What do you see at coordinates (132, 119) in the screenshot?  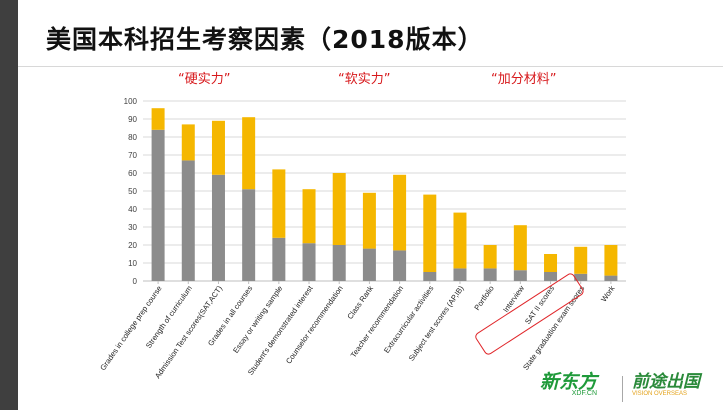 I see `y-tick-label: 90` at bounding box center [132, 119].